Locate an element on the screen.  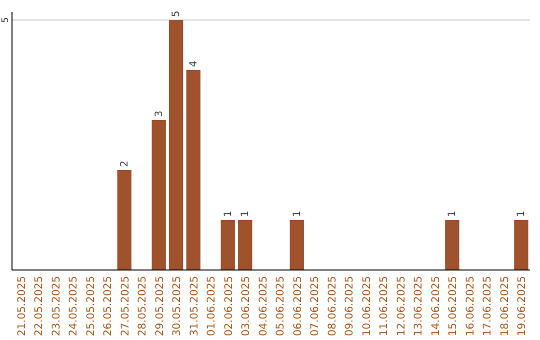
data-label: 2 is located at coordinates (124, 163).